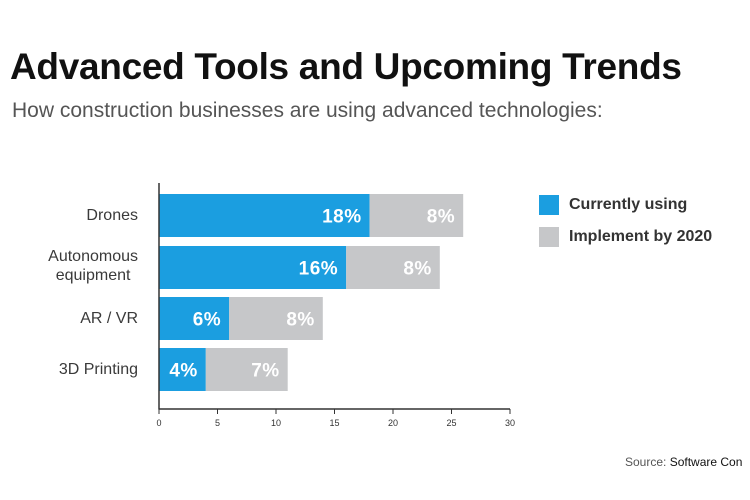 The width and height of the screenshot is (750, 500). I want to click on legend-item-implement-by-2020: Implement by 2020, so click(625, 237).